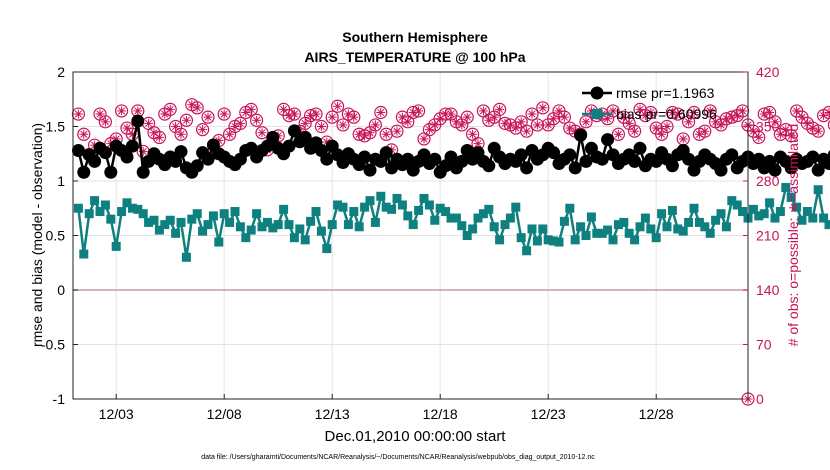 The width and height of the screenshot is (830, 470). What do you see at coordinates (761, 235) in the screenshot?
I see `y-axis-right: 0 70 140 210 280 350 420` at bounding box center [761, 235].